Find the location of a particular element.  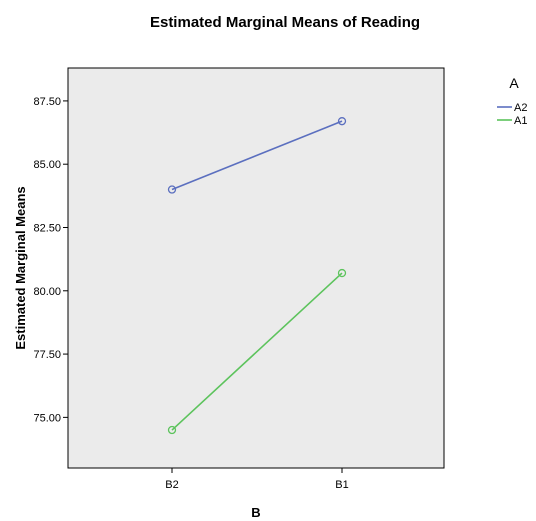

point-a2-b2 is located at coordinates (172, 189).